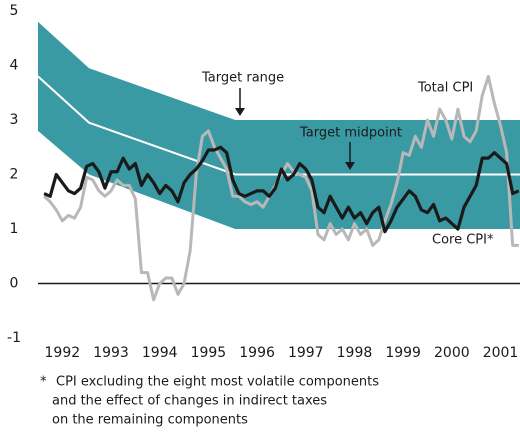 The image size is (520, 439). Describe the element at coordinates (14, 338) in the screenshot. I see `y-tick-label: -1` at that location.